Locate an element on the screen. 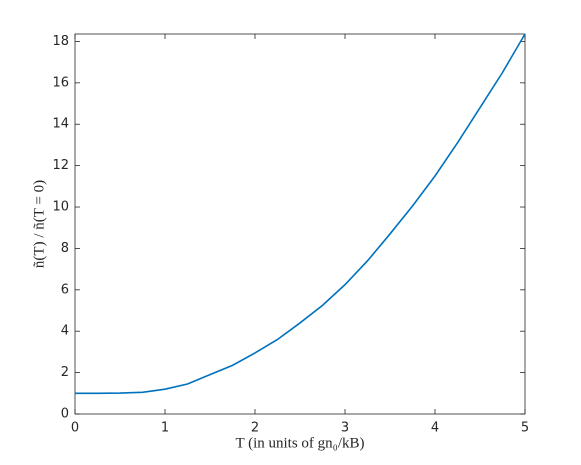 The width and height of the screenshot is (581, 465). x-tick-label: 5 is located at coordinates (525, 428).